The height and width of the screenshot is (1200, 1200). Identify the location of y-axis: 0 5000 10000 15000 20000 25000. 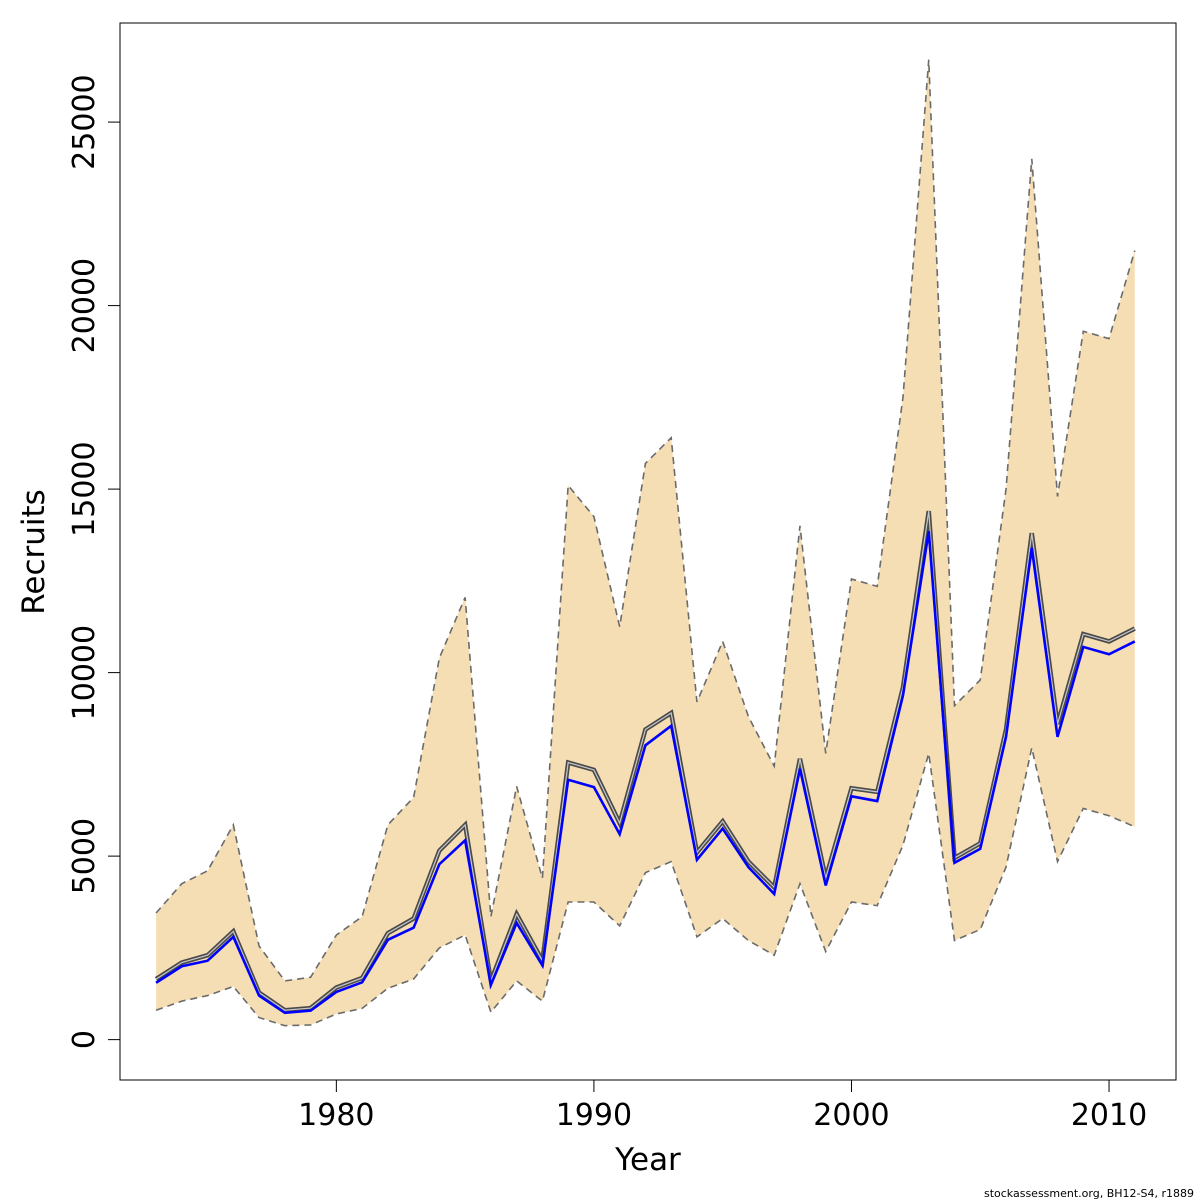
(93, 561).